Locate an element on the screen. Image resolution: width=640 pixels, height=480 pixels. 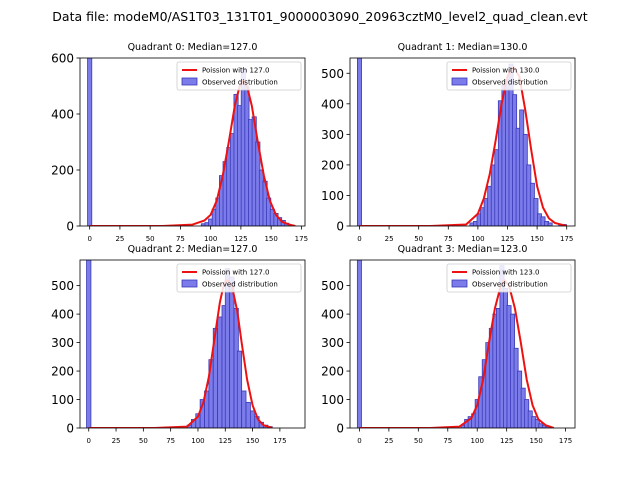
legend-line-label: Poission with 130.0 is located at coordinates (506, 71).